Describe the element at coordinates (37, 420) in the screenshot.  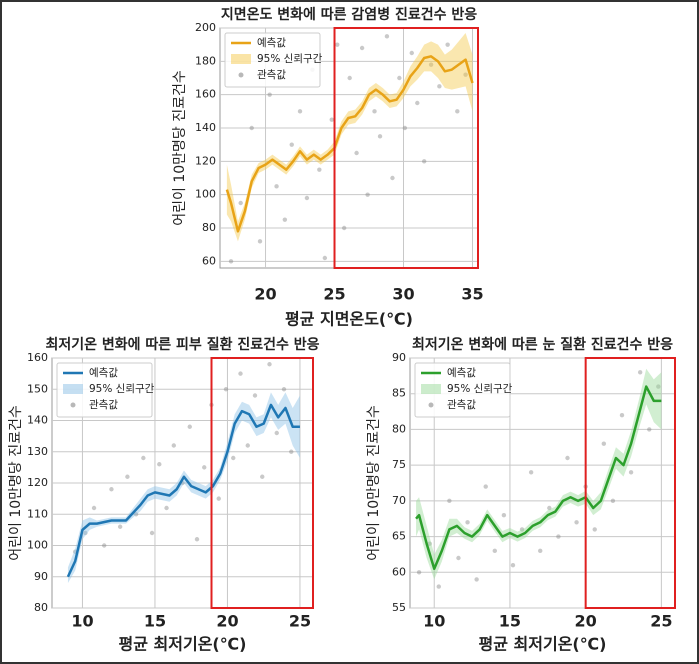
I see `y-tick-label: 140` at that location.